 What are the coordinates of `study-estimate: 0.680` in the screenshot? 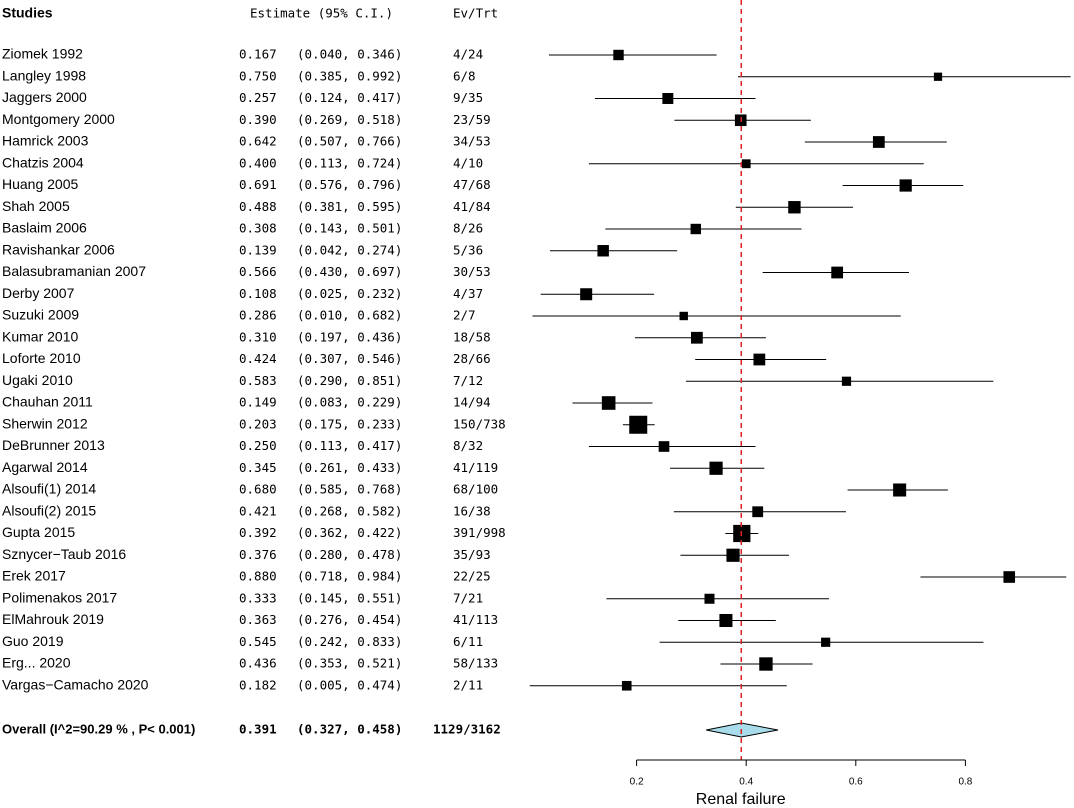 It's located at (258, 489).